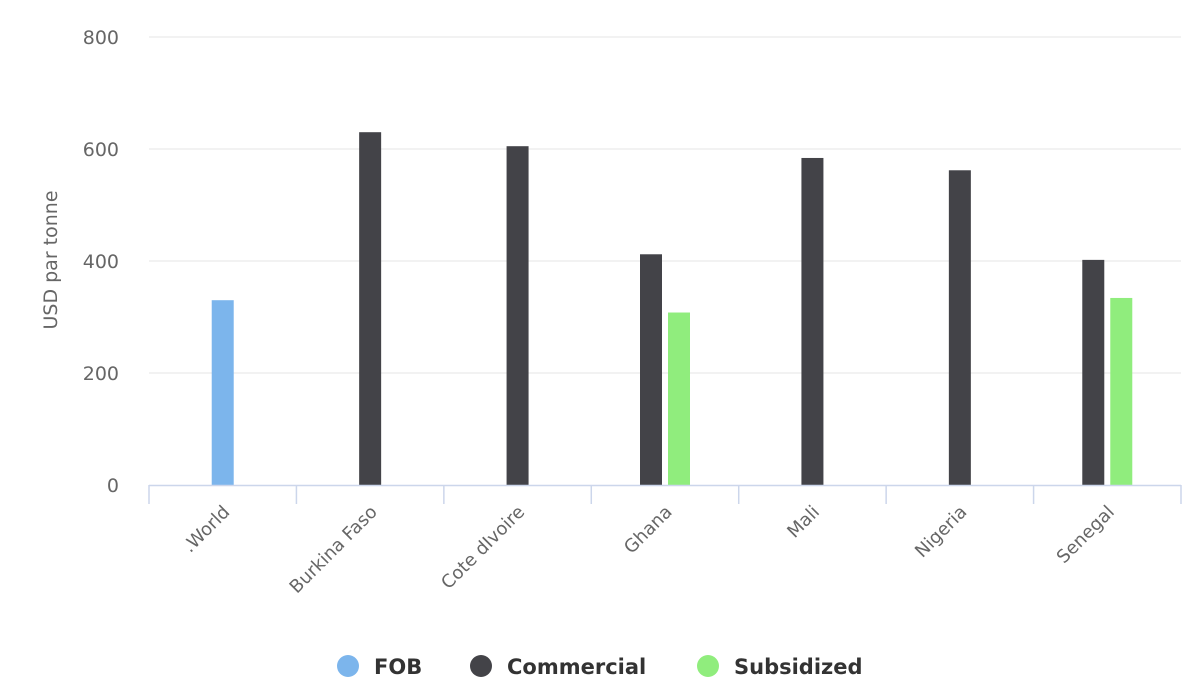 Image resolution: width=1195 pixels, height=691 pixels. What do you see at coordinates (665, 494) in the screenshot?
I see `x-axis` at bounding box center [665, 494].